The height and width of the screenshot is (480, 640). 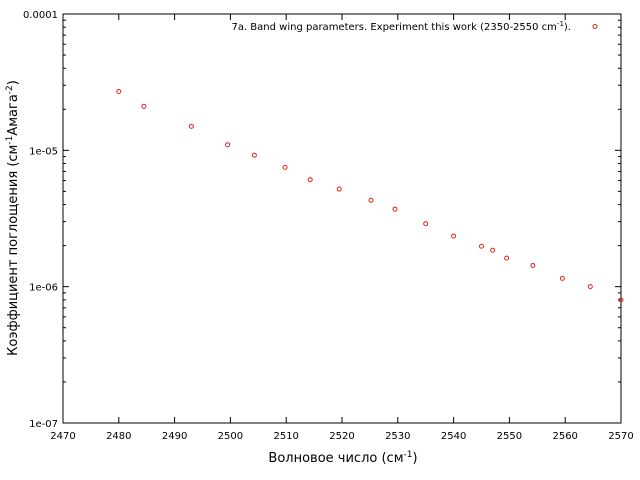 What do you see at coordinates (564, 436) in the screenshot?
I see `x-tick-label: 2560` at bounding box center [564, 436].